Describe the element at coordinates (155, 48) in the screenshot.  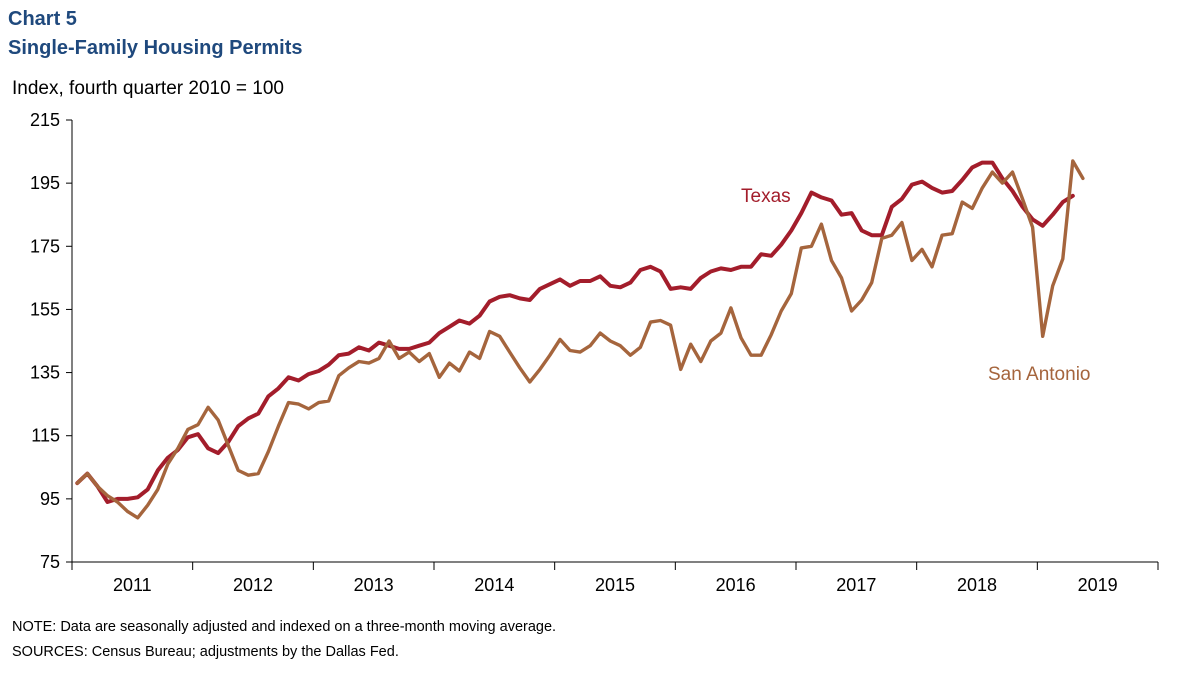
I see `chart-title: Single-Family Housing Permits` at that location.